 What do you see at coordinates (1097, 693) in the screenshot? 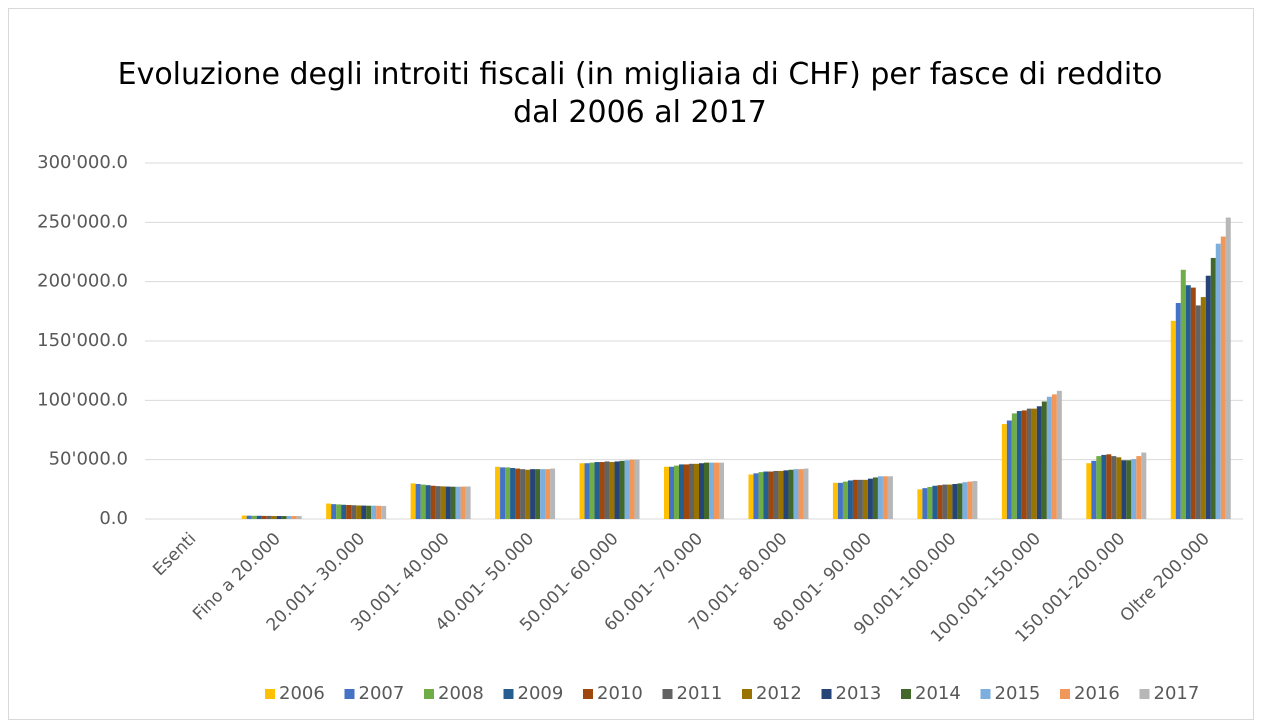
I see `legend-label: 2016` at bounding box center [1097, 693].